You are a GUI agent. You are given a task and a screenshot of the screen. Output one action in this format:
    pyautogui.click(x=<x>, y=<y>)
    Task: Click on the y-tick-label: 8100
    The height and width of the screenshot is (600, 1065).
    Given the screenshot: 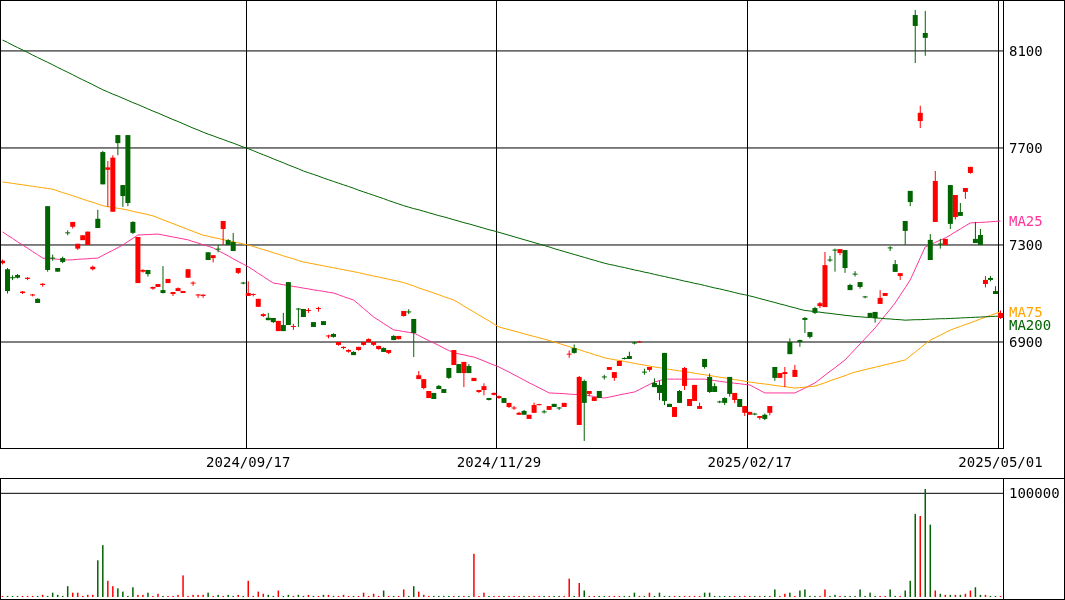 What is the action you would take?
    pyautogui.click(x=1026, y=50)
    